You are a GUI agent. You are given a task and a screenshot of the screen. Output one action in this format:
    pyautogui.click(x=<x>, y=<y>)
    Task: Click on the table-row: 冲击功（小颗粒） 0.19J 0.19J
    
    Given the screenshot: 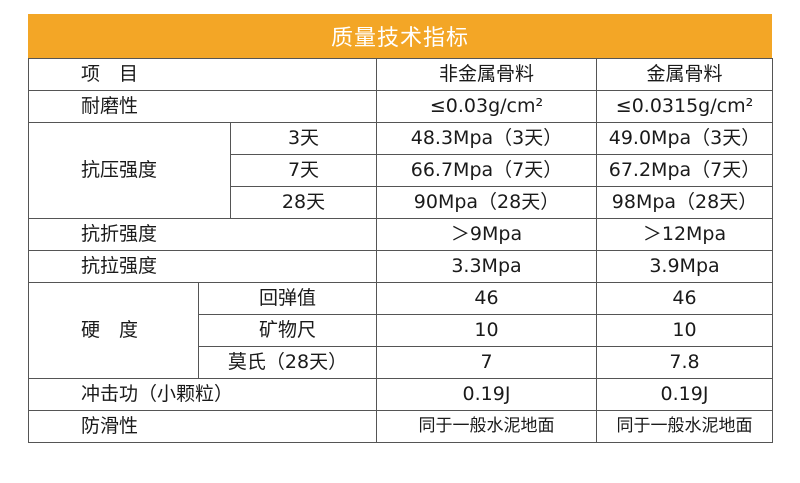 What is the action you would take?
    pyautogui.click(x=400, y=394)
    